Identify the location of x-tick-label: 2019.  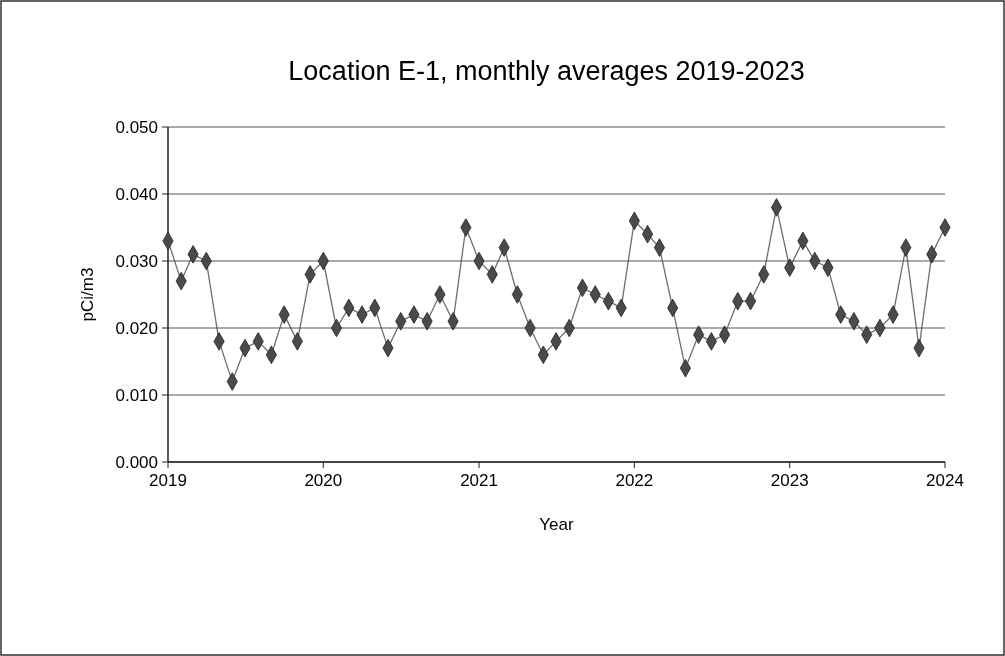
(168, 480).